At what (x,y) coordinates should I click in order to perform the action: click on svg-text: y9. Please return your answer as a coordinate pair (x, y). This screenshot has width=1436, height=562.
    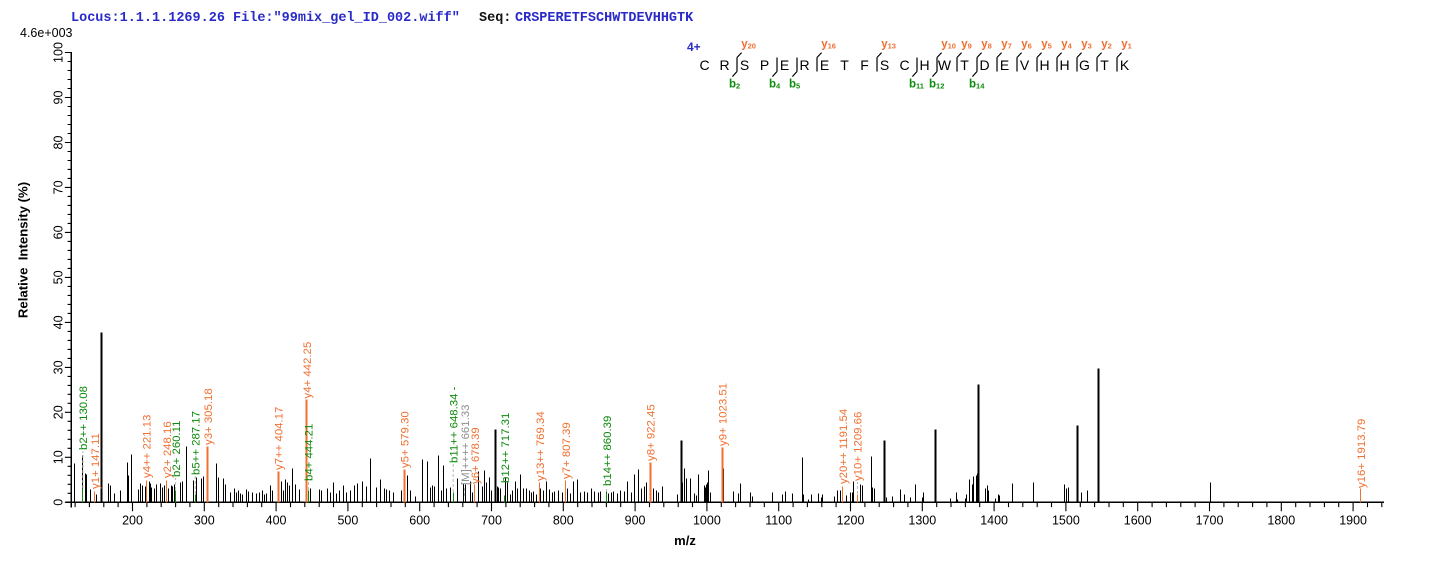
    Looking at the image, I should click on (966, 45).